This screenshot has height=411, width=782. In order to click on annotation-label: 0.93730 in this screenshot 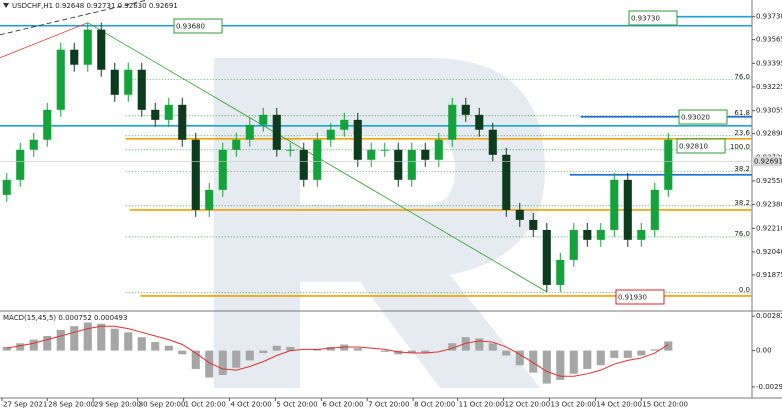, I will do `click(645, 19)`.